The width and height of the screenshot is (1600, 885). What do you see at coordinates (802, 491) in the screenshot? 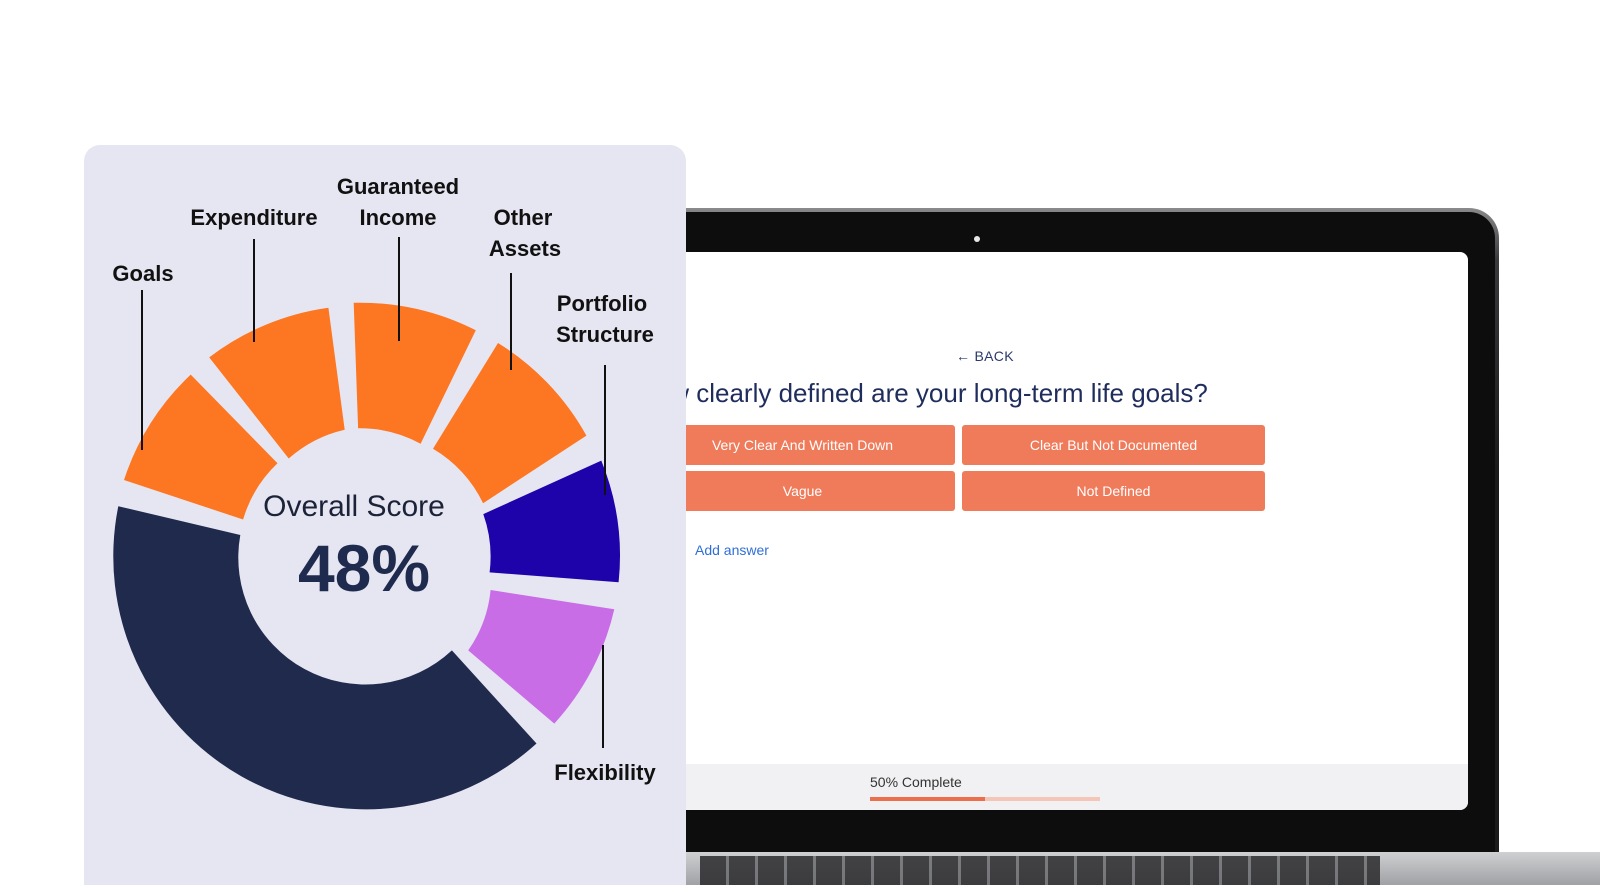
I see `answer-button-vague: Vague` at bounding box center [802, 491].